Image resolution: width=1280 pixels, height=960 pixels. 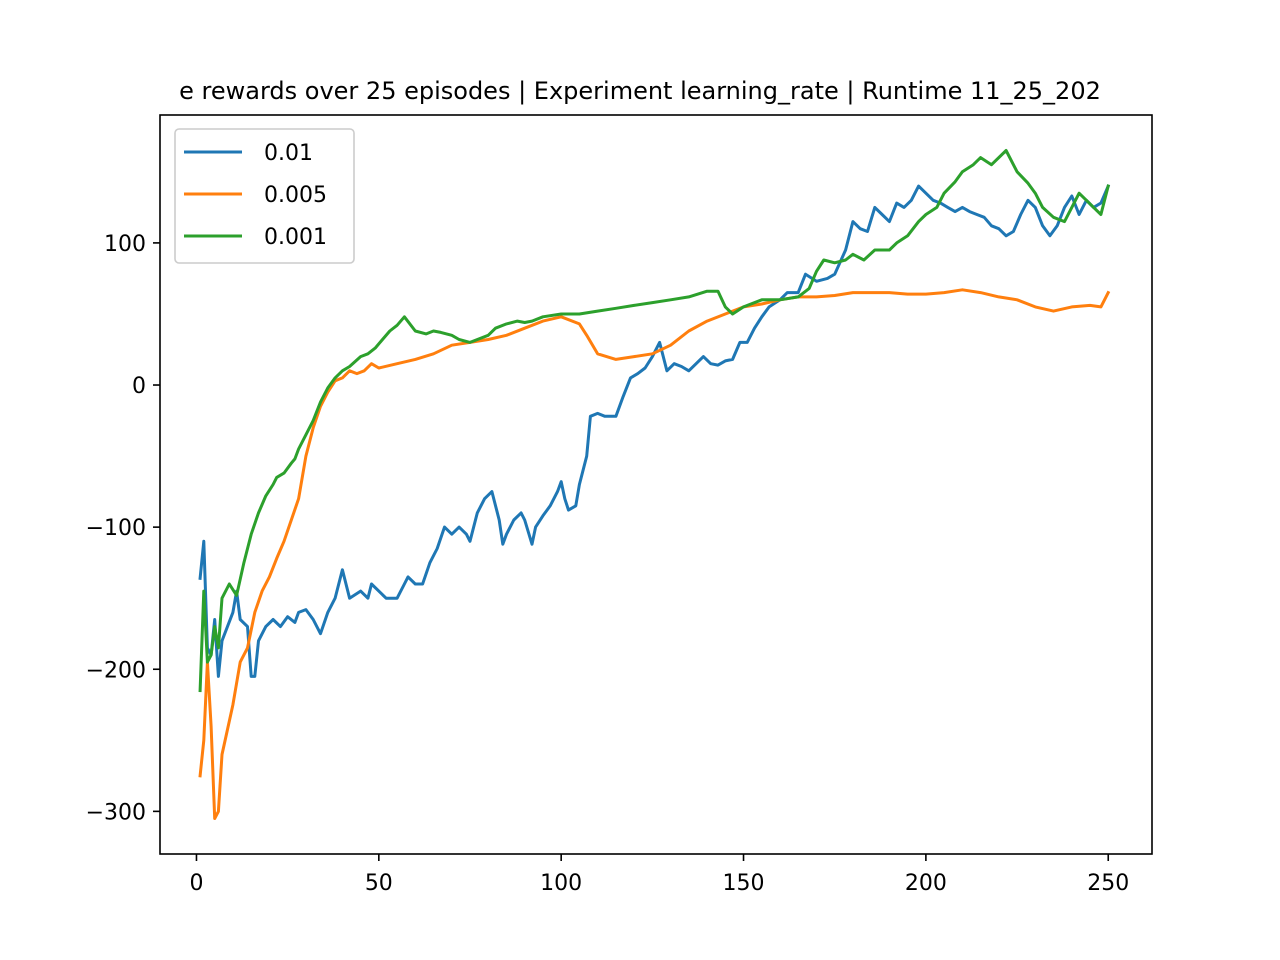 What do you see at coordinates (744, 883) in the screenshot?
I see `x-tick-label: 150` at bounding box center [744, 883].